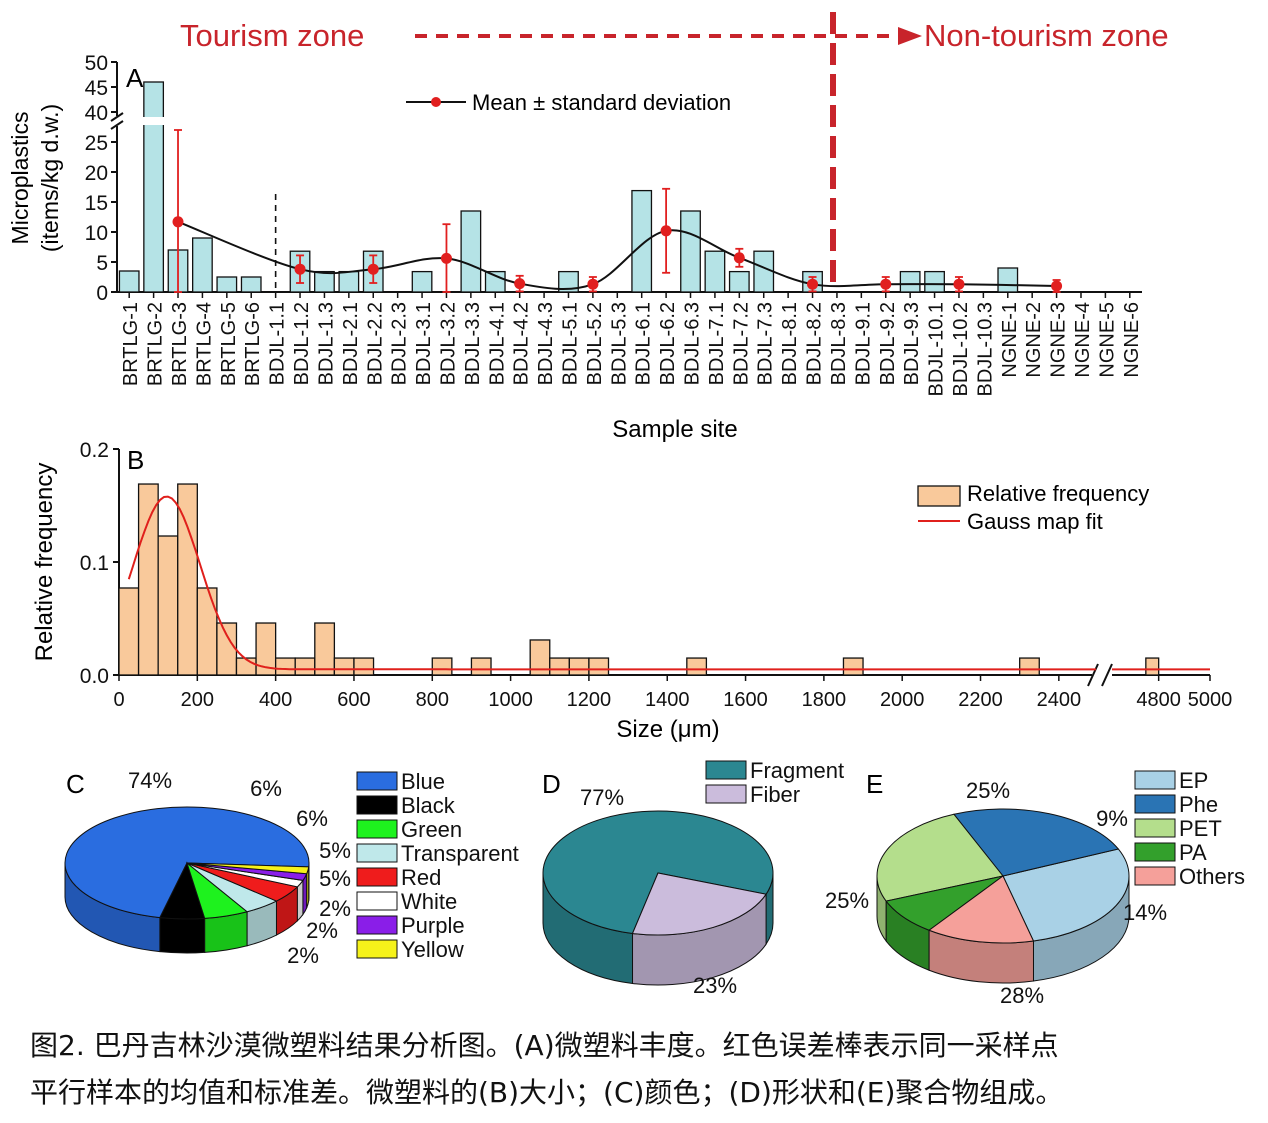 The image size is (1268, 1123). I want to click on panel-b-label: B, so click(135, 460).